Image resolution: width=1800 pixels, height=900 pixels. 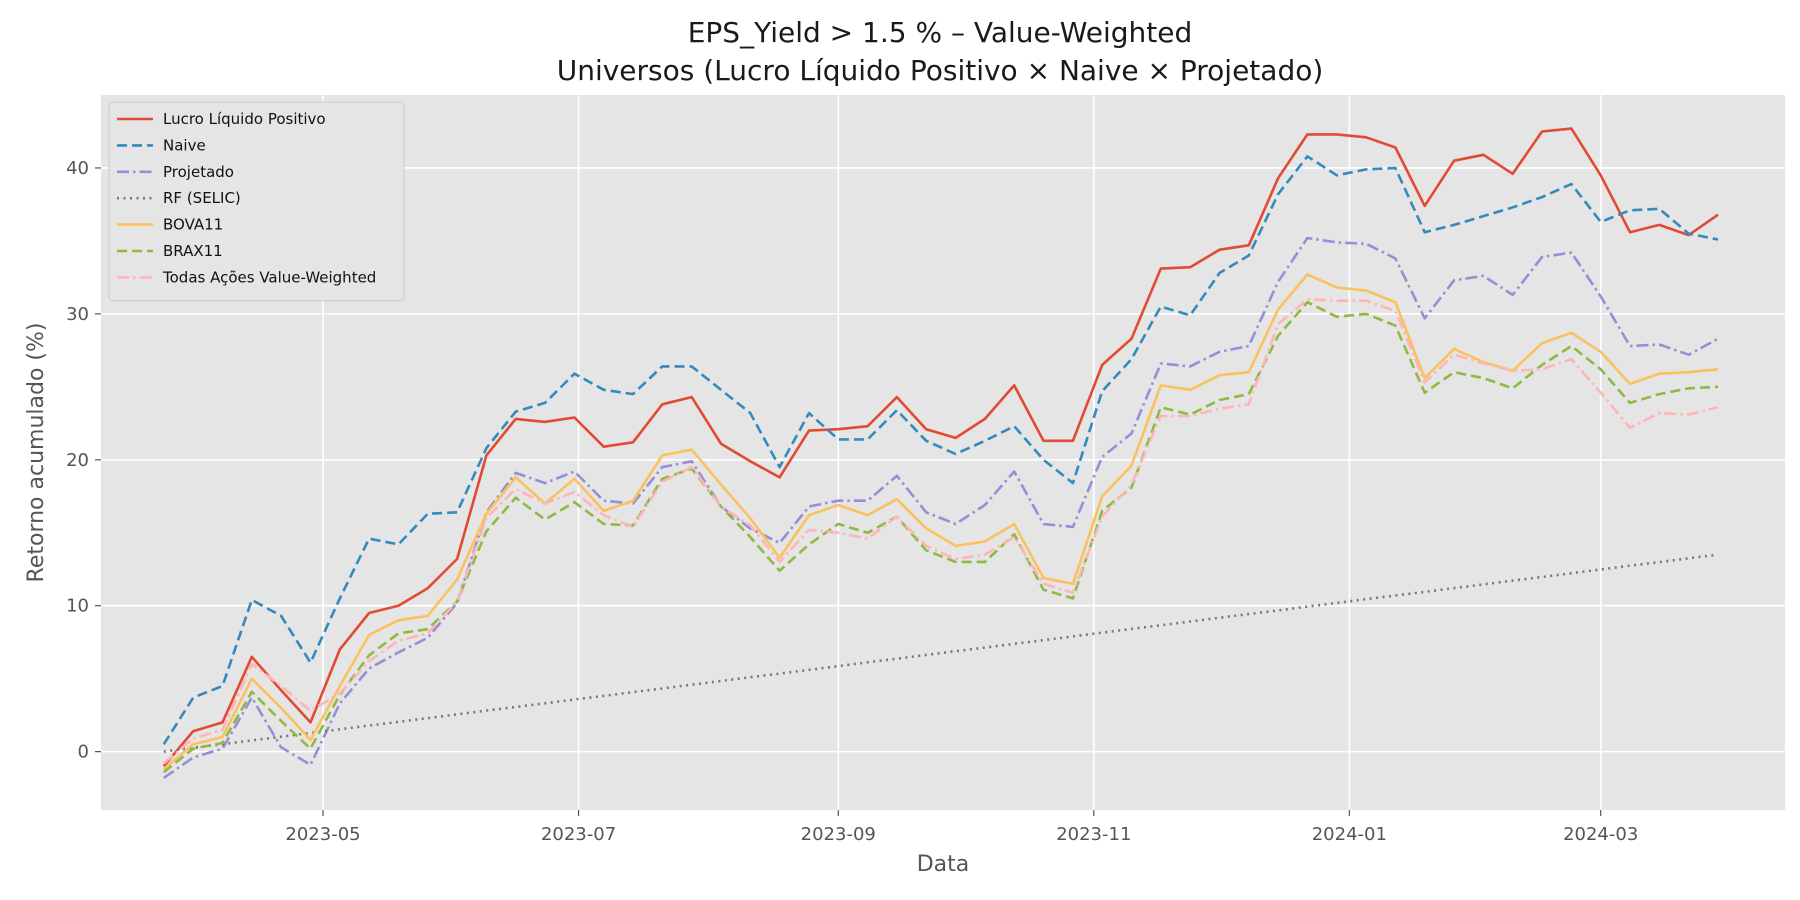 What do you see at coordinates (193, 251) in the screenshot?
I see `legend-entry: BRAX11` at bounding box center [193, 251].